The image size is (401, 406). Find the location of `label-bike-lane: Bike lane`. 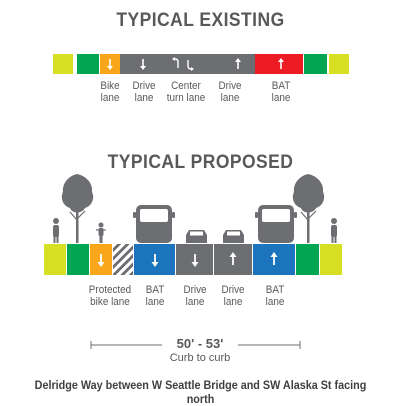

label-bike-lane: Bike lane is located at coordinates (110, 92).